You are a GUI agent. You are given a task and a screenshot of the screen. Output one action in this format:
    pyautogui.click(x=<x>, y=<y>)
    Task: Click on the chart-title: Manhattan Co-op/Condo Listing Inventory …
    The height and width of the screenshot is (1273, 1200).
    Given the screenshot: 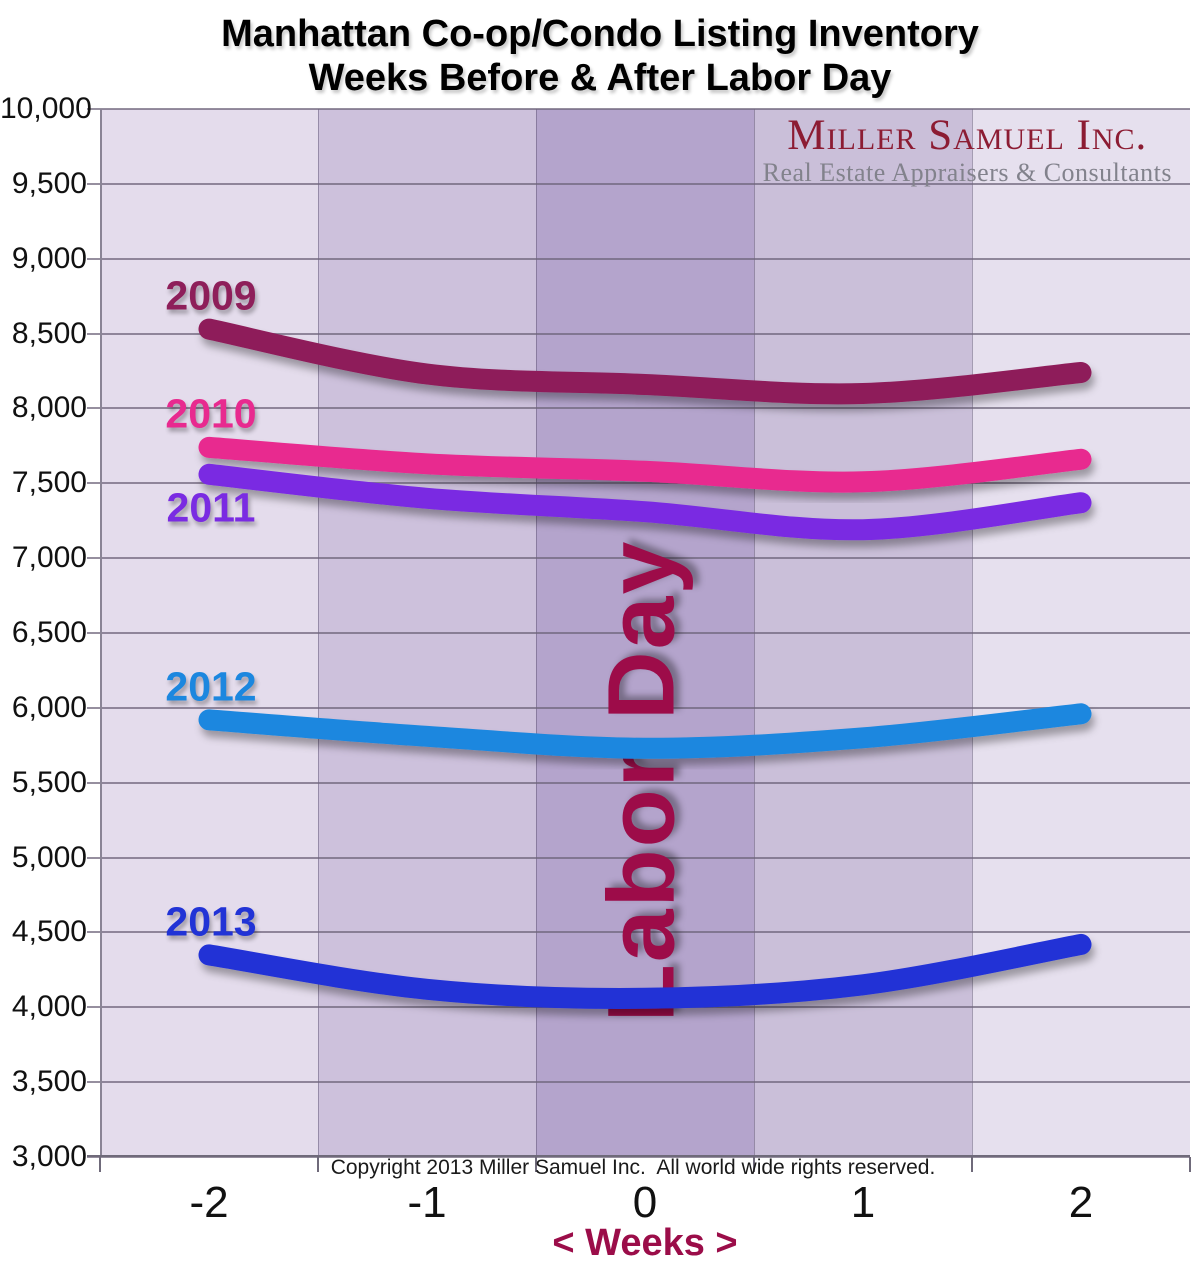 What is the action you would take?
    pyautogui.click(x=600, y=56)
    